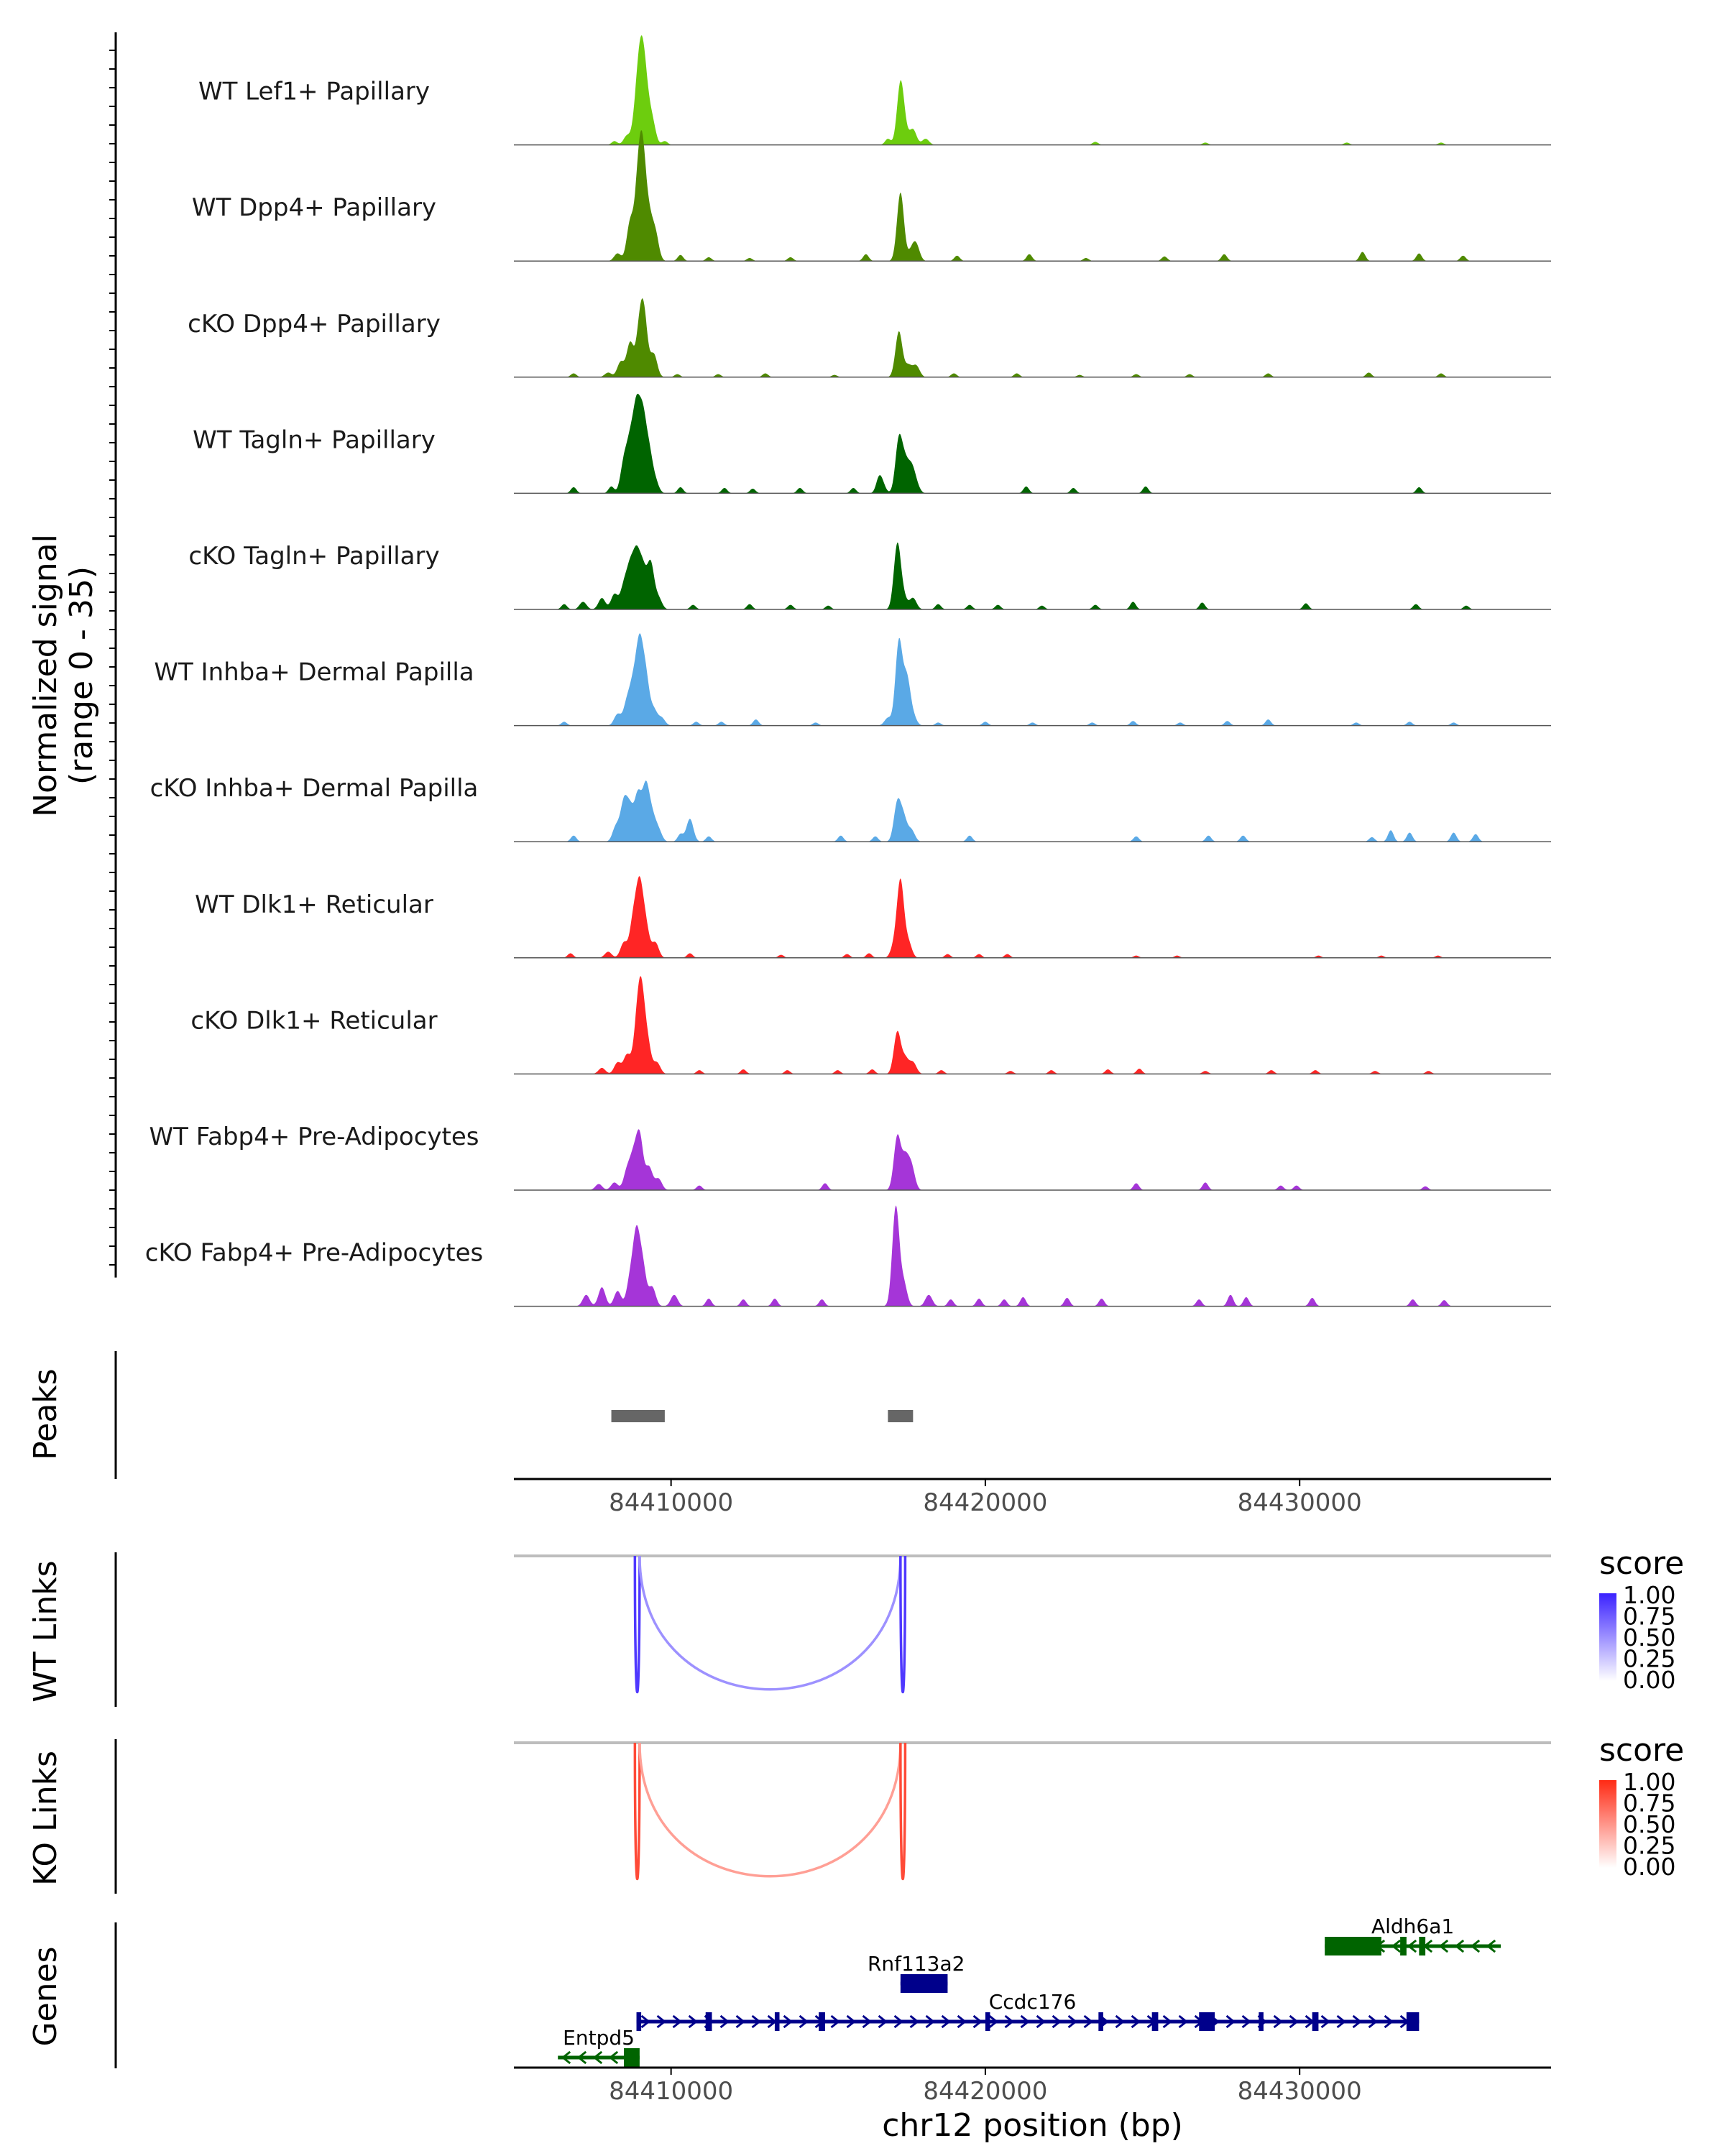  Describe the element at coordinates (1649, 1846) in the screenshot. I see `legend-tick-1-3: 0.25` at that location.